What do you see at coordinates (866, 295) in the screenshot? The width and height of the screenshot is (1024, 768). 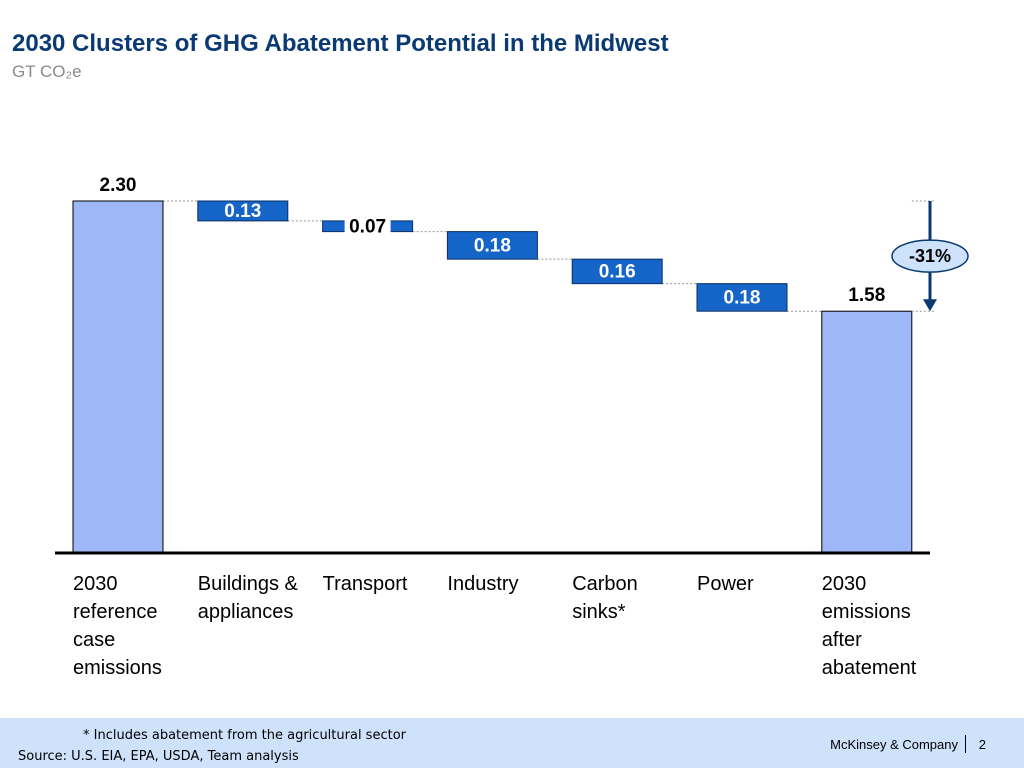 I see `data-label: 1.58` at bounding box center [866, 295].